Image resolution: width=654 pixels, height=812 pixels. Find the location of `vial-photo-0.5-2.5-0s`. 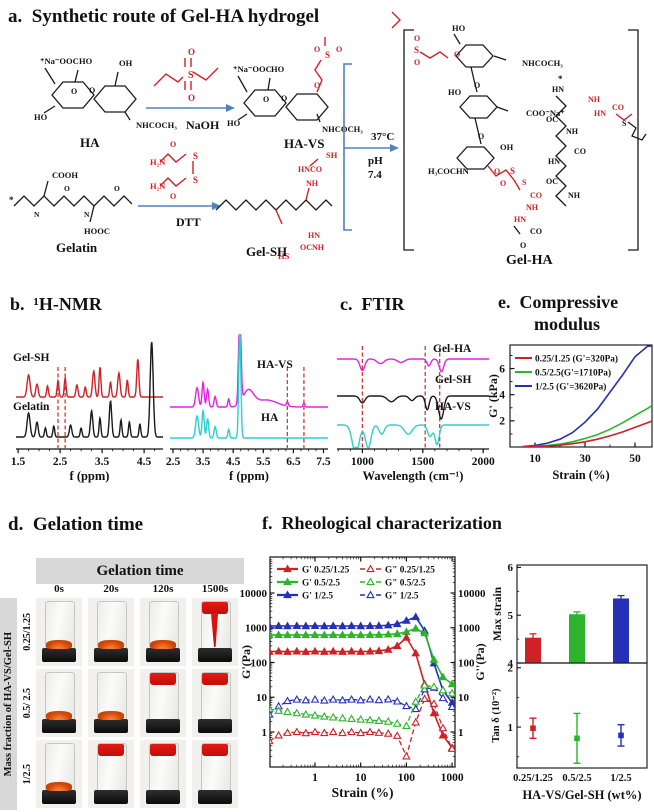

vial-photo-0.5-2.5-0s is located at coordinates (59, 703).